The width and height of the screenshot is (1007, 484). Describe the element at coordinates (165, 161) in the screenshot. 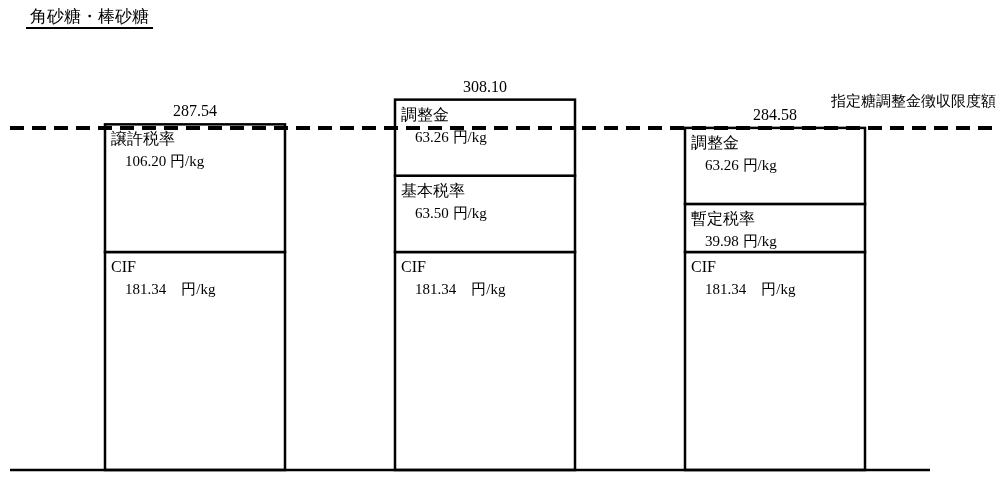

I see `data-label: 106.20 円/kg` at that location.